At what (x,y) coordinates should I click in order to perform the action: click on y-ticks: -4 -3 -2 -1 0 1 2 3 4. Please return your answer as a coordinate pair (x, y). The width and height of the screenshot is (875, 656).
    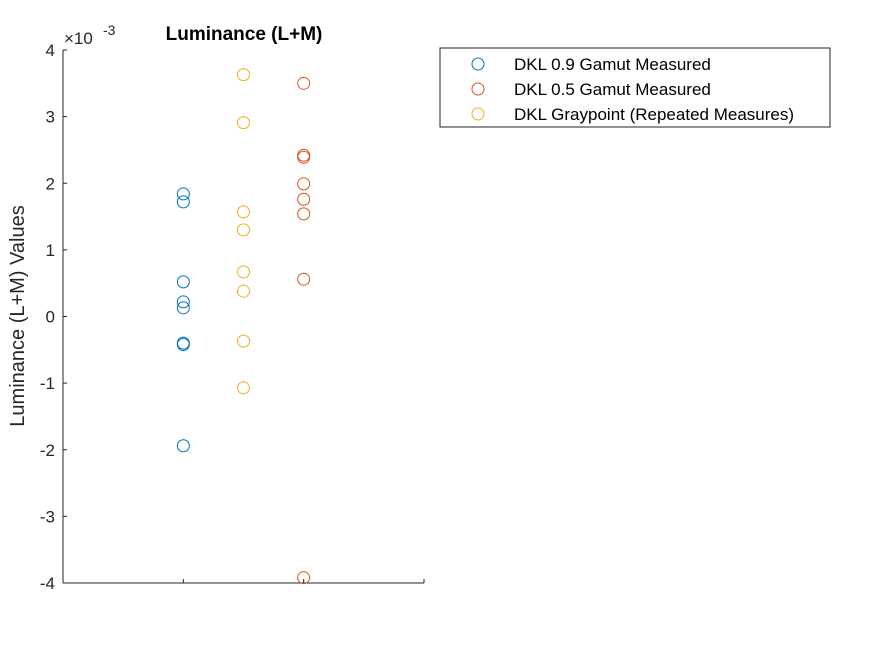
    Looking at the image, I should click on (53, 317).